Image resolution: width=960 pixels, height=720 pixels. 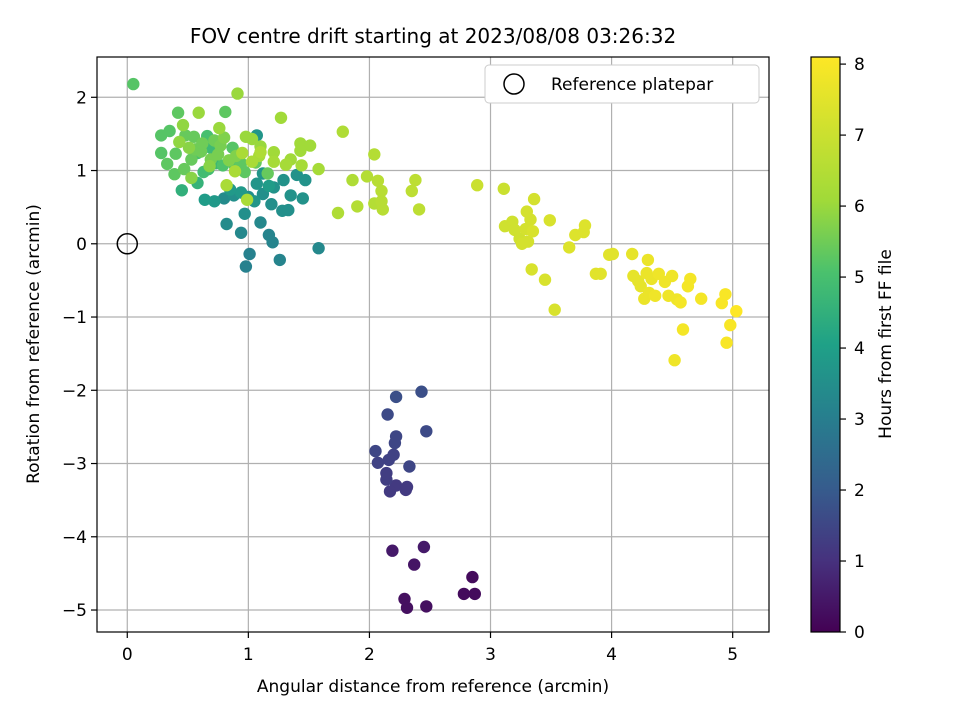 What do you see at coordinates (74, 391) in the screenshot?
I see `y-tick-label: −2` at bounding box center [74, 391].